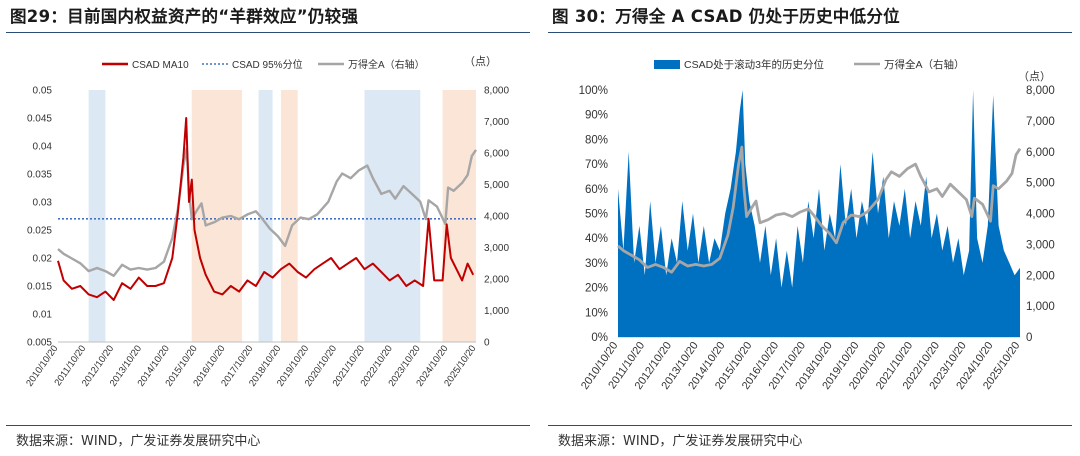 The height and width of the screenshot is (456, 1080). What do you see at coordinates (754, 64) in the screenshot?
I see `legend-label-csad-percentile: CSAD处于滚动3年的历史分位` at bounding box center [754, 64].